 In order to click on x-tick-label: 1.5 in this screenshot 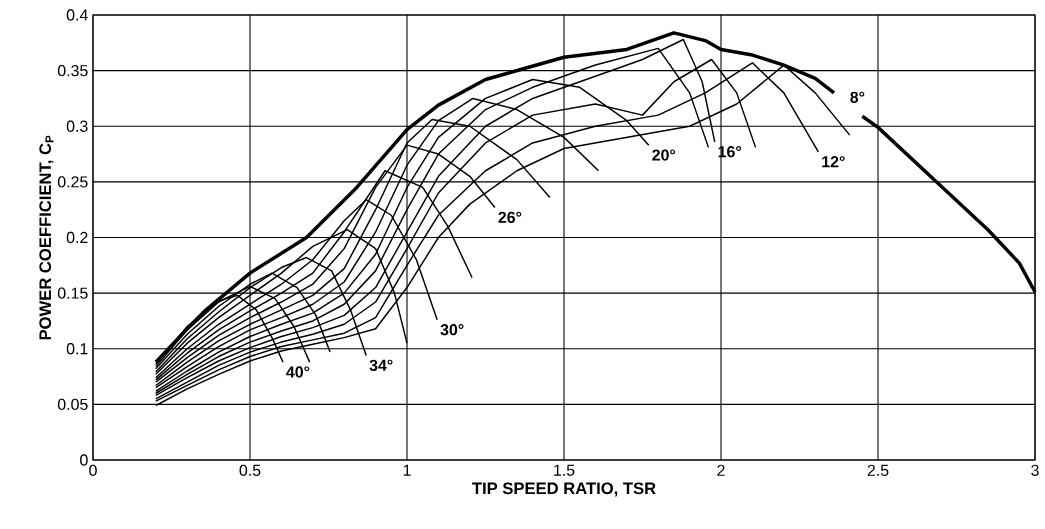, I will do `click(564, 470)`.